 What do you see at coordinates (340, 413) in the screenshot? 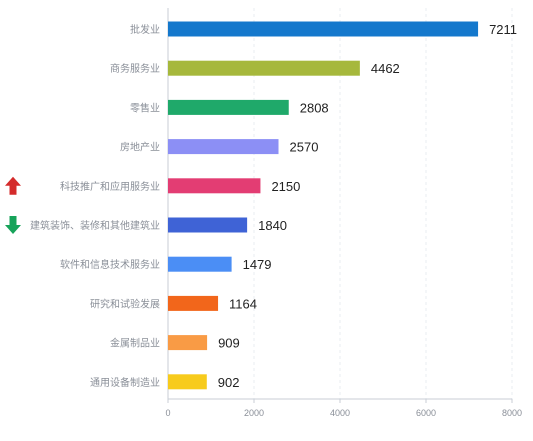
I see `x-tick-label: 4000` at bounding box center [340, 413].